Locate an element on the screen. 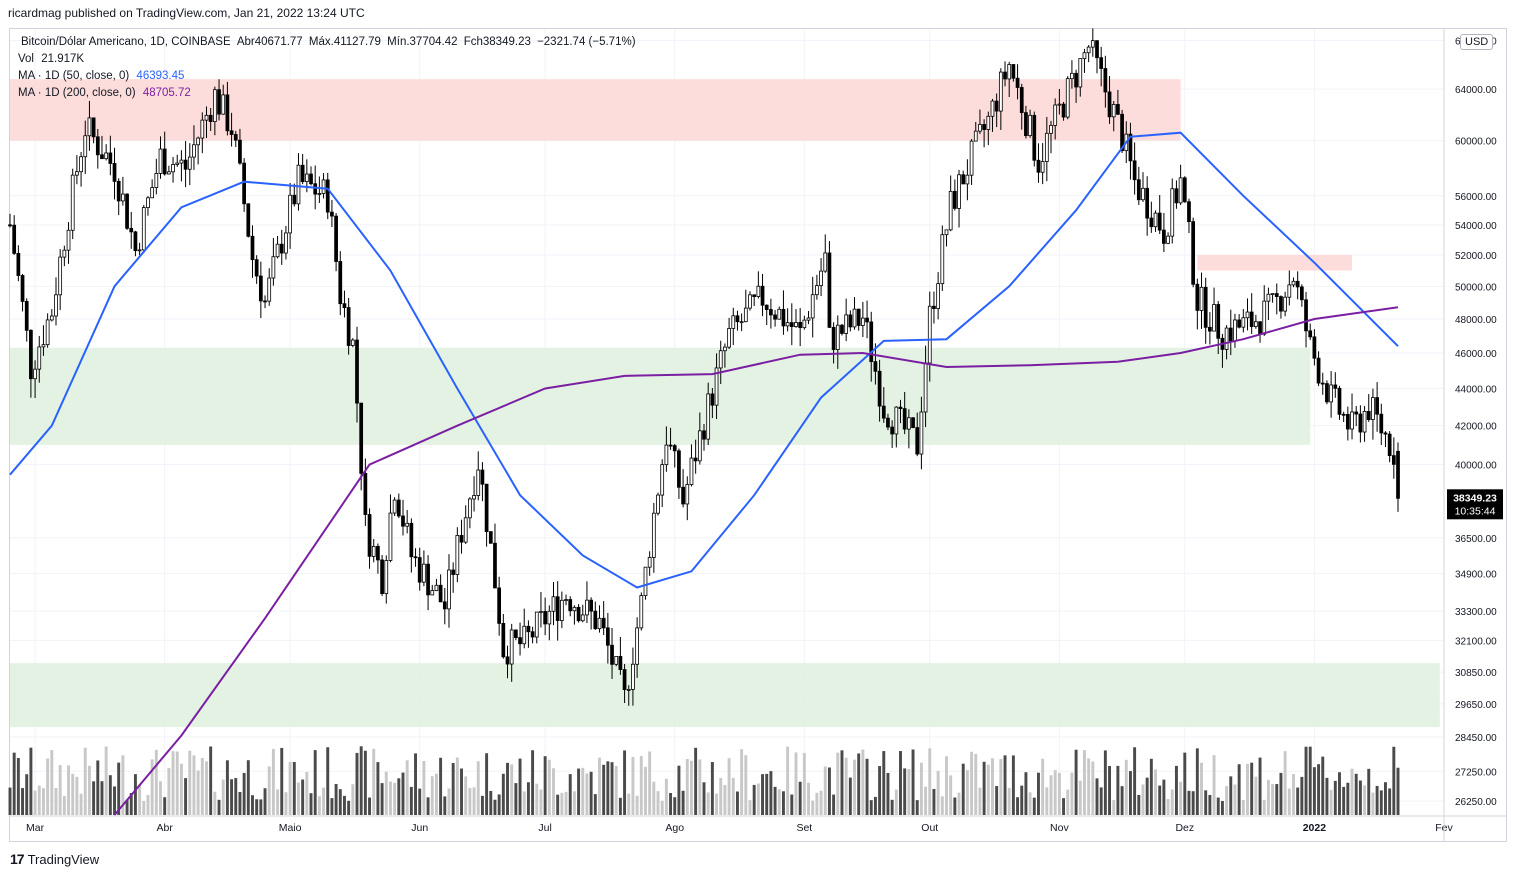 The height and width of the screenshot is (878, 1518). x-tick-label: Nov is located at coordinates (1059, 828).